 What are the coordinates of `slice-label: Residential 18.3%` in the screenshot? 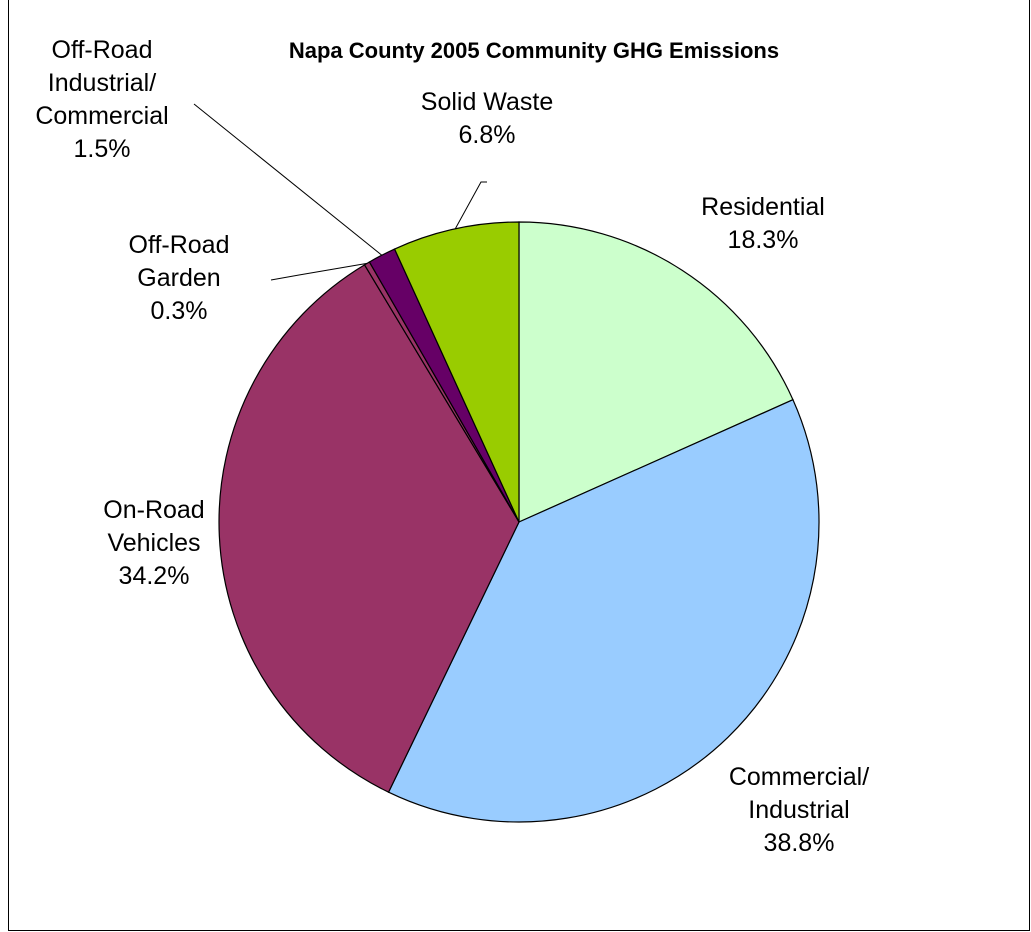 It's located at (763, 223).